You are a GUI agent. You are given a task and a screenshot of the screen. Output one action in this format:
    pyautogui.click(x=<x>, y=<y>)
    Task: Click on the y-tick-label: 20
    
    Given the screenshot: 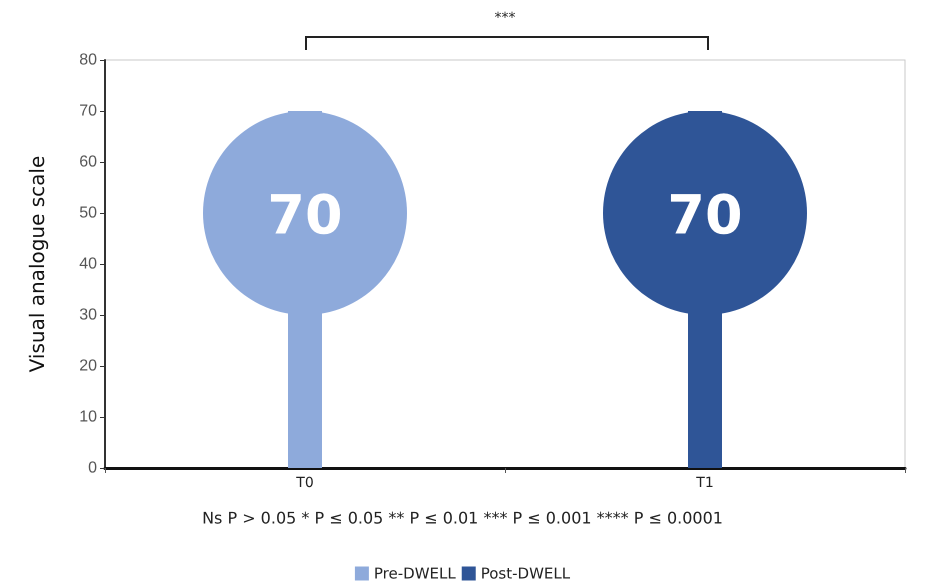 What is the action you would take?
    pyautogui.click(x=88, y=366)
    